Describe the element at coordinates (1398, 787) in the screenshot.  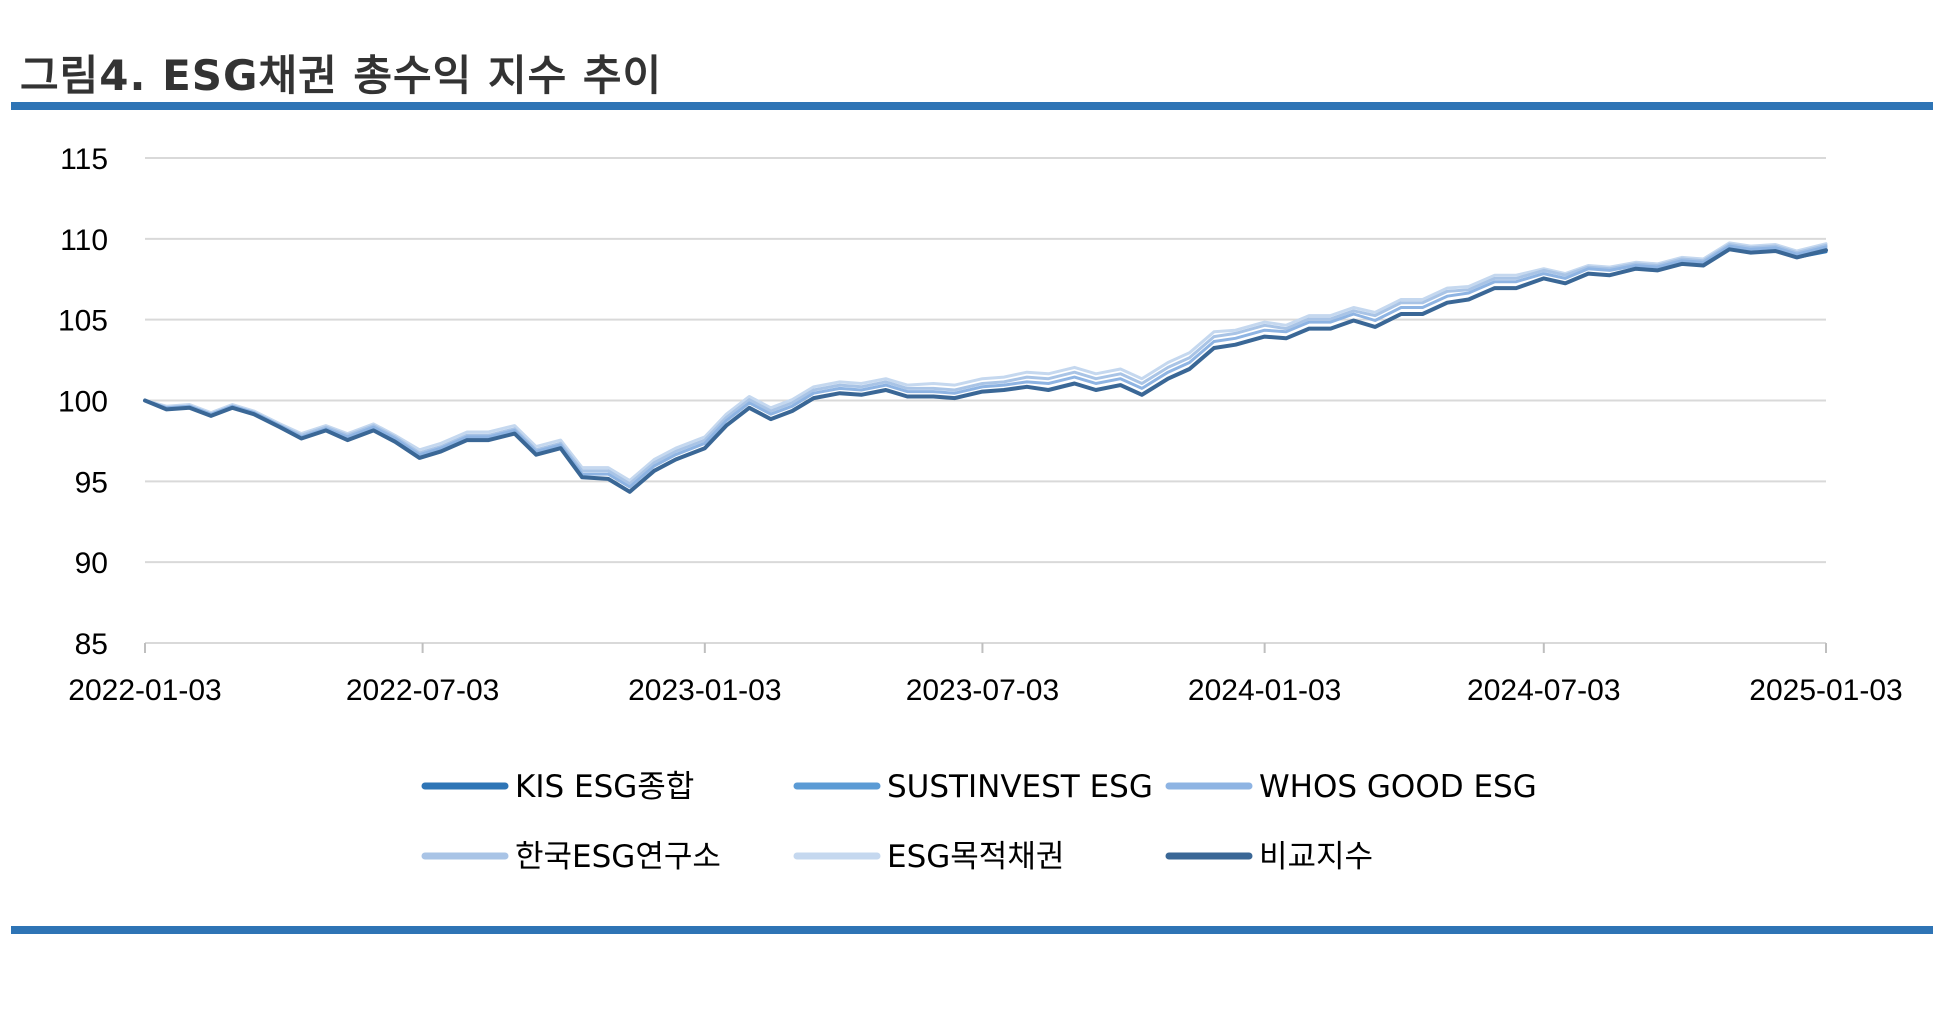
I see `legend-label: WHOS GOOD ESG` at that location.